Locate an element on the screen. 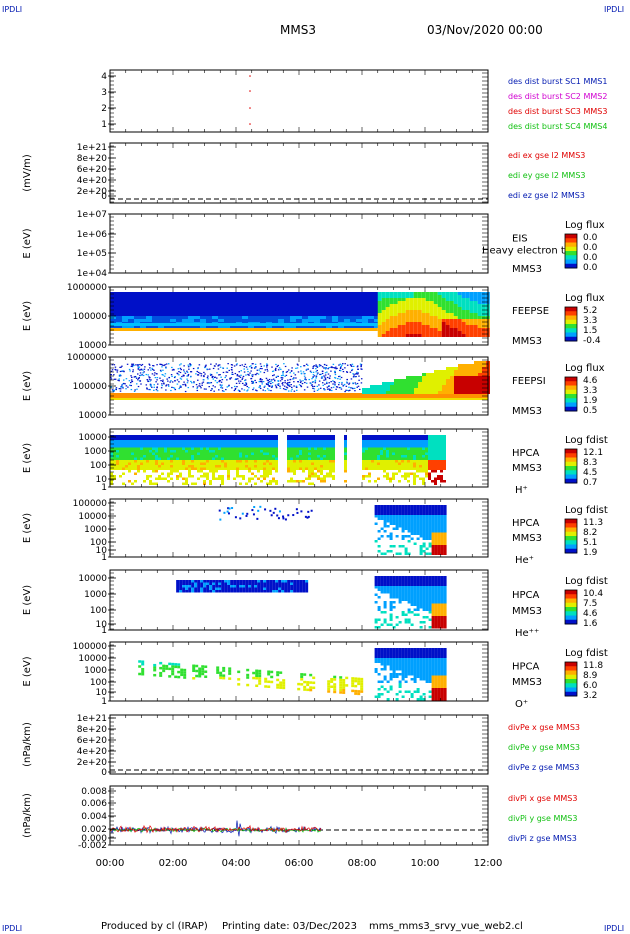  y-tick-label: 2e+20 is located at coordinates (92, 192).